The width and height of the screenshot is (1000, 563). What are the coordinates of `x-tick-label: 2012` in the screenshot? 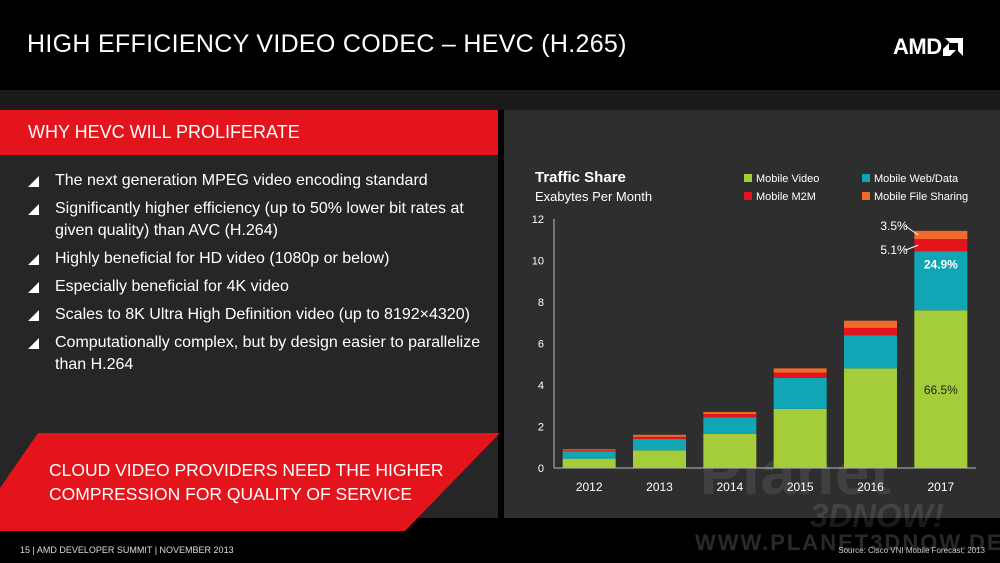 It's located at (589, 487).